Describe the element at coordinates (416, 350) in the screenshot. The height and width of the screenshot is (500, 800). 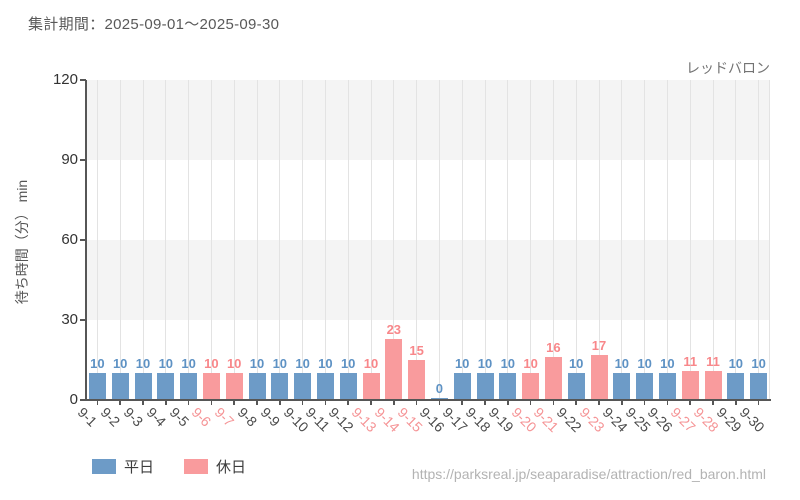
I see `bar-value-label: 15` at that location.